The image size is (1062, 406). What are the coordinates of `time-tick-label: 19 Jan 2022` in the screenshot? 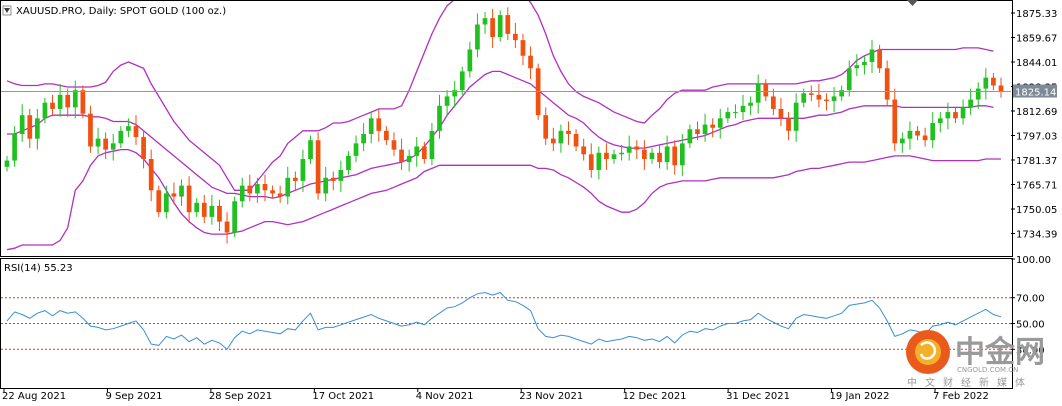 It's located at (860, 396).